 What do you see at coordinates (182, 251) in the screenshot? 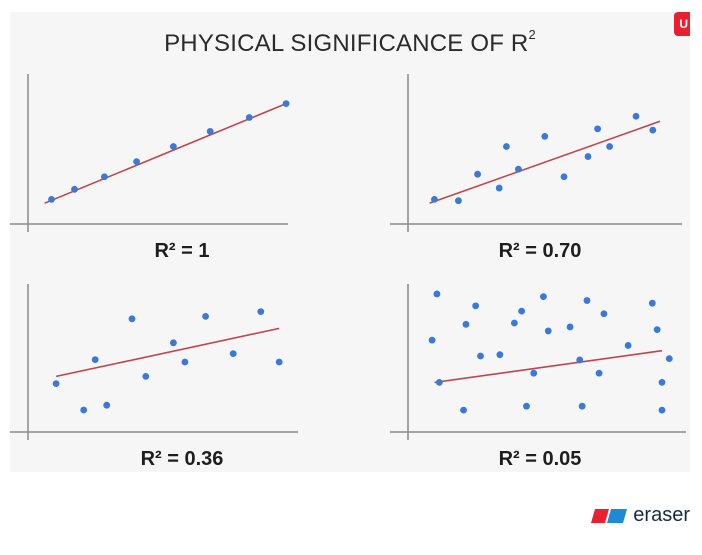
I see `r2-label-1: R² = 1` at bounding box center [182, 251].